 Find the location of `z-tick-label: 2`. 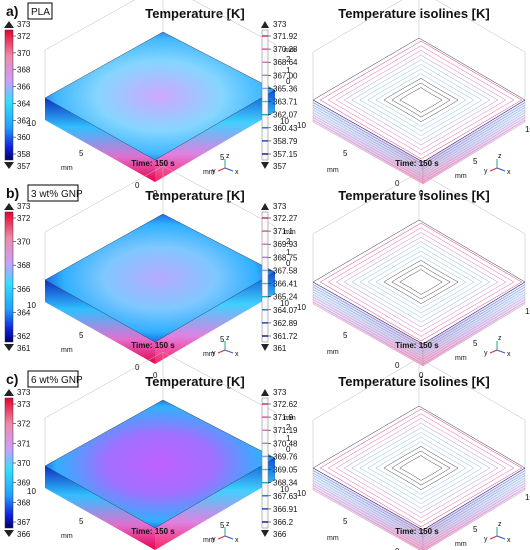

z-tick-label: 2 is located at coordinates (288, 427).